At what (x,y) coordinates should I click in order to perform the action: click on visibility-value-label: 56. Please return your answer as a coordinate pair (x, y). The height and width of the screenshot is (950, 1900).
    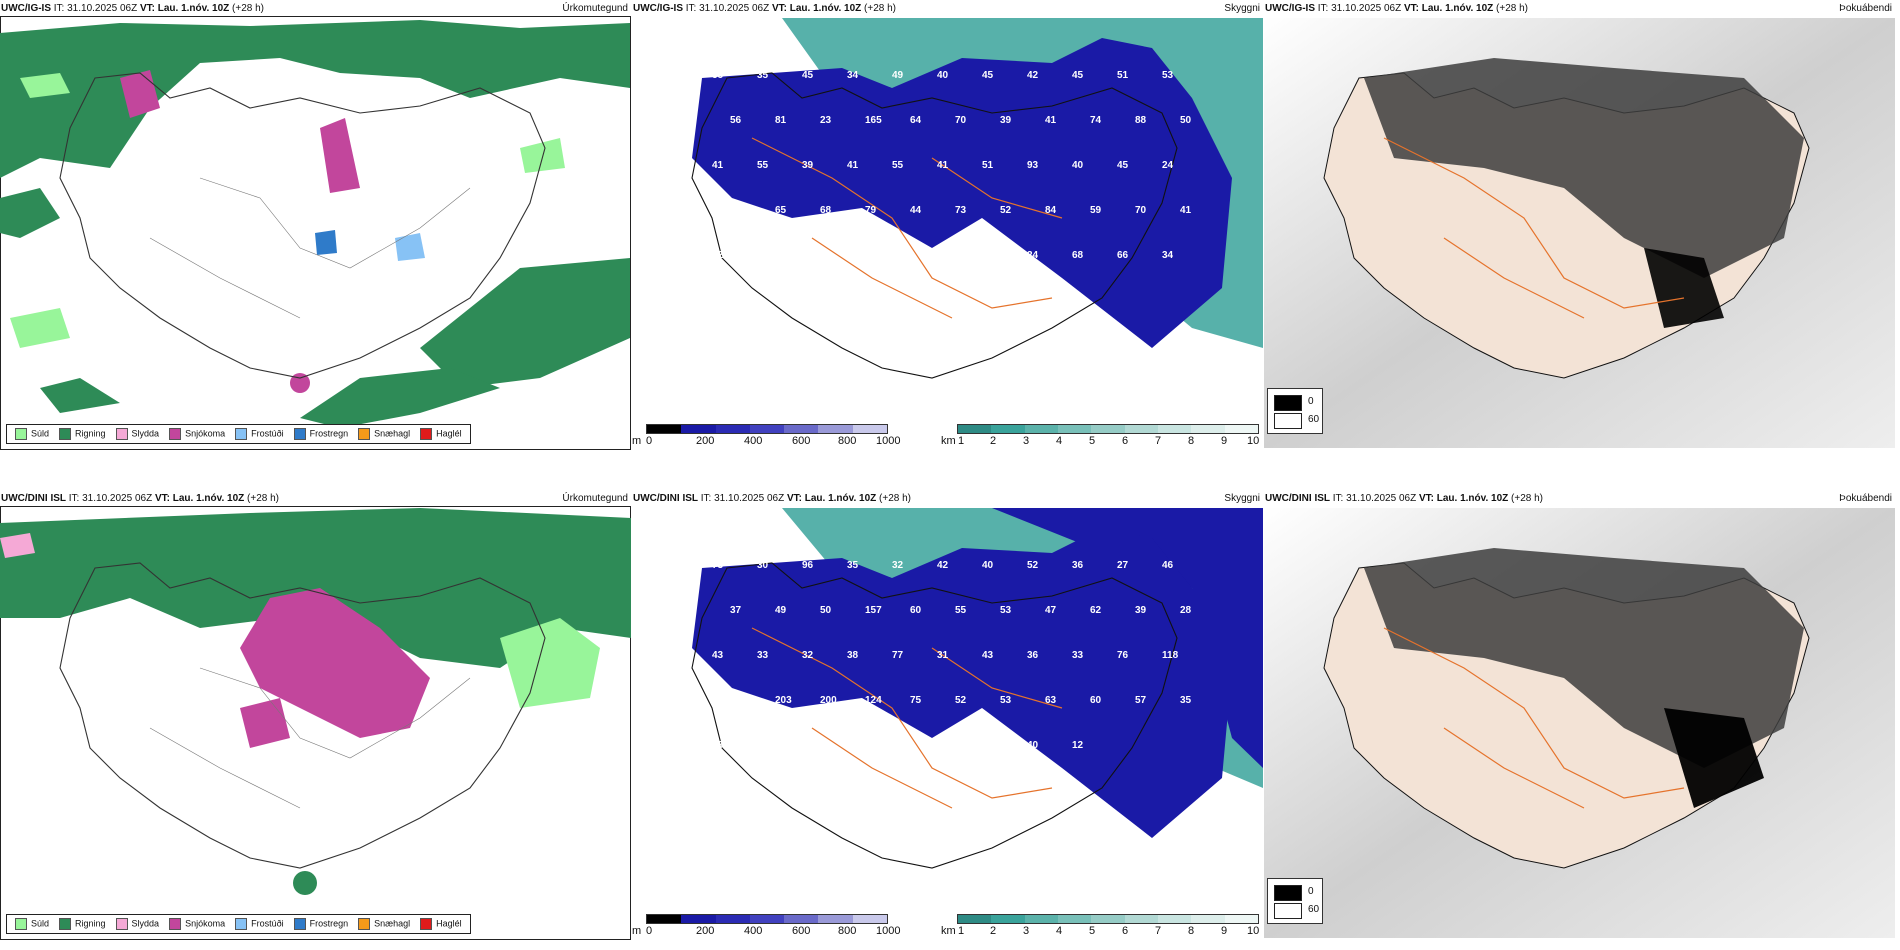
    Looking at the image, I should click on (736, 120).